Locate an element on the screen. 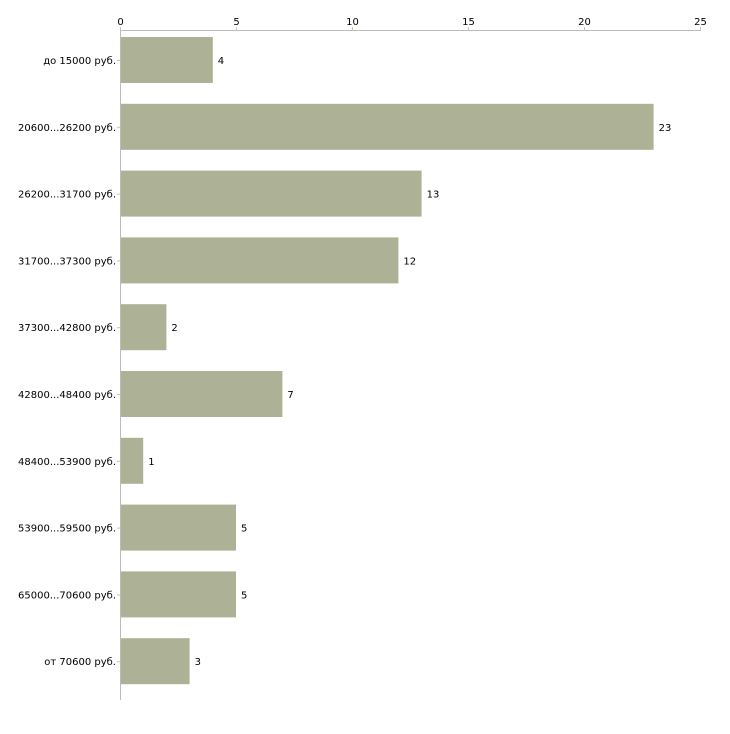  x-tick-label: 15 is located at coordinates (468, 22).